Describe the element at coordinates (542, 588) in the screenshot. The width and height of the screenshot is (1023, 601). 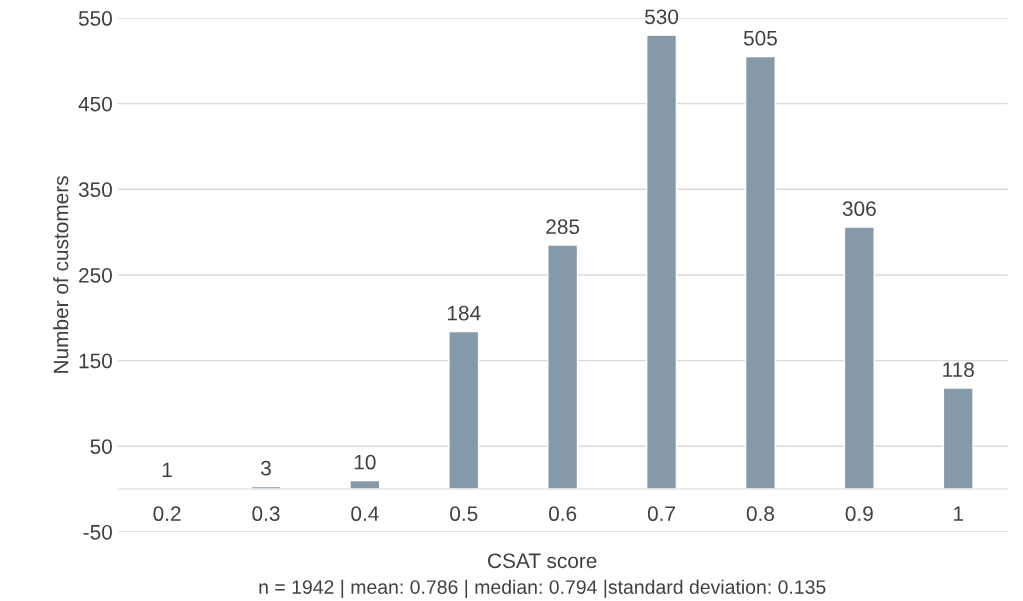
I see `text: n = 1942 | mean: 0.786 | median: 0.794 |standard deviation: 0.135` at that location.